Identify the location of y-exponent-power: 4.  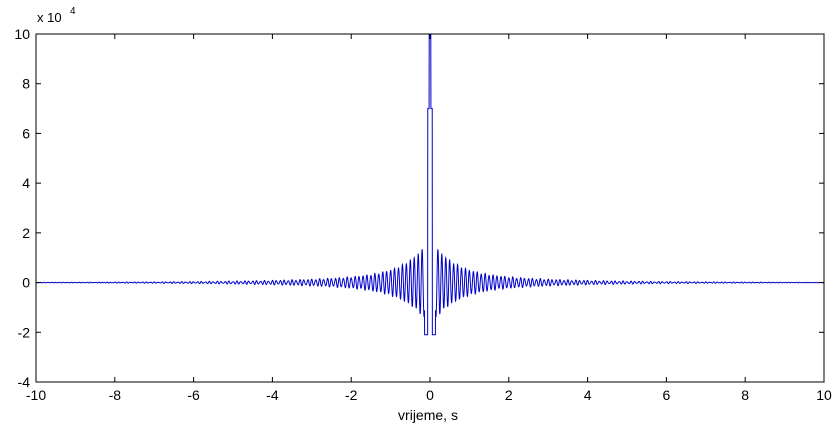
(73, 11).